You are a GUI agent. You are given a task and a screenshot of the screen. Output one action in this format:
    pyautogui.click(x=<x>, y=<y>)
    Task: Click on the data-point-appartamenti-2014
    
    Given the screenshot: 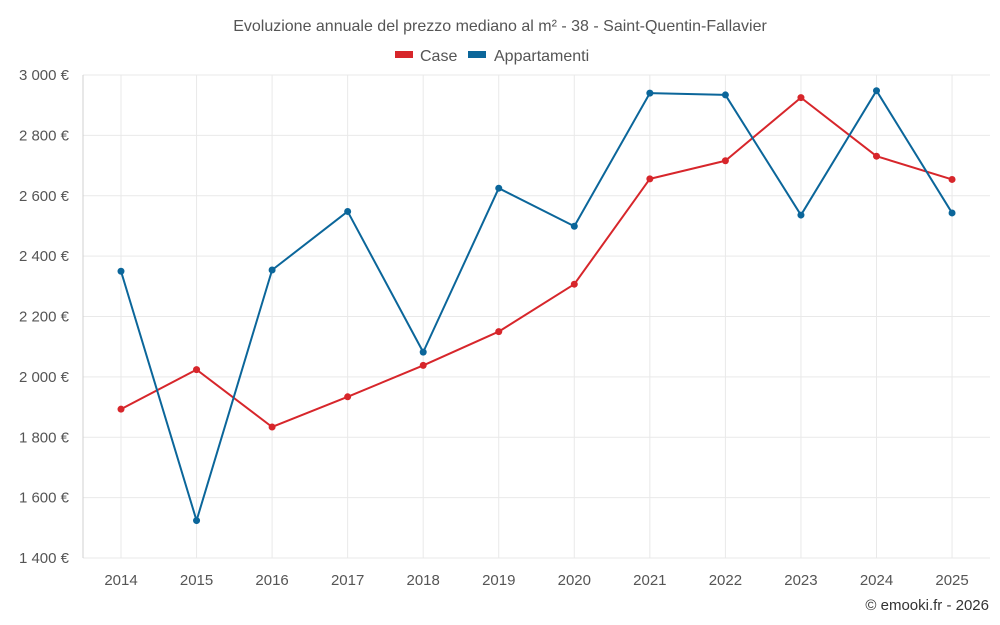 What is the action you would take?
    pyautogui.click(x=121, y=271)
    